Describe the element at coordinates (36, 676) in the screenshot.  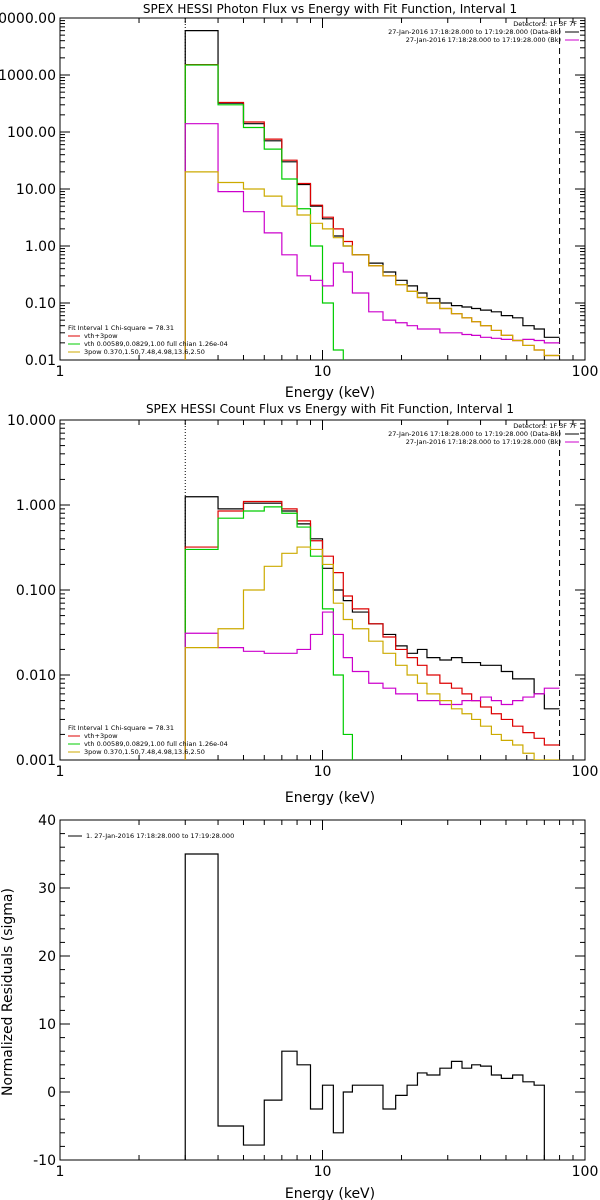
I see `y-tick-label: 0.010` at that location.